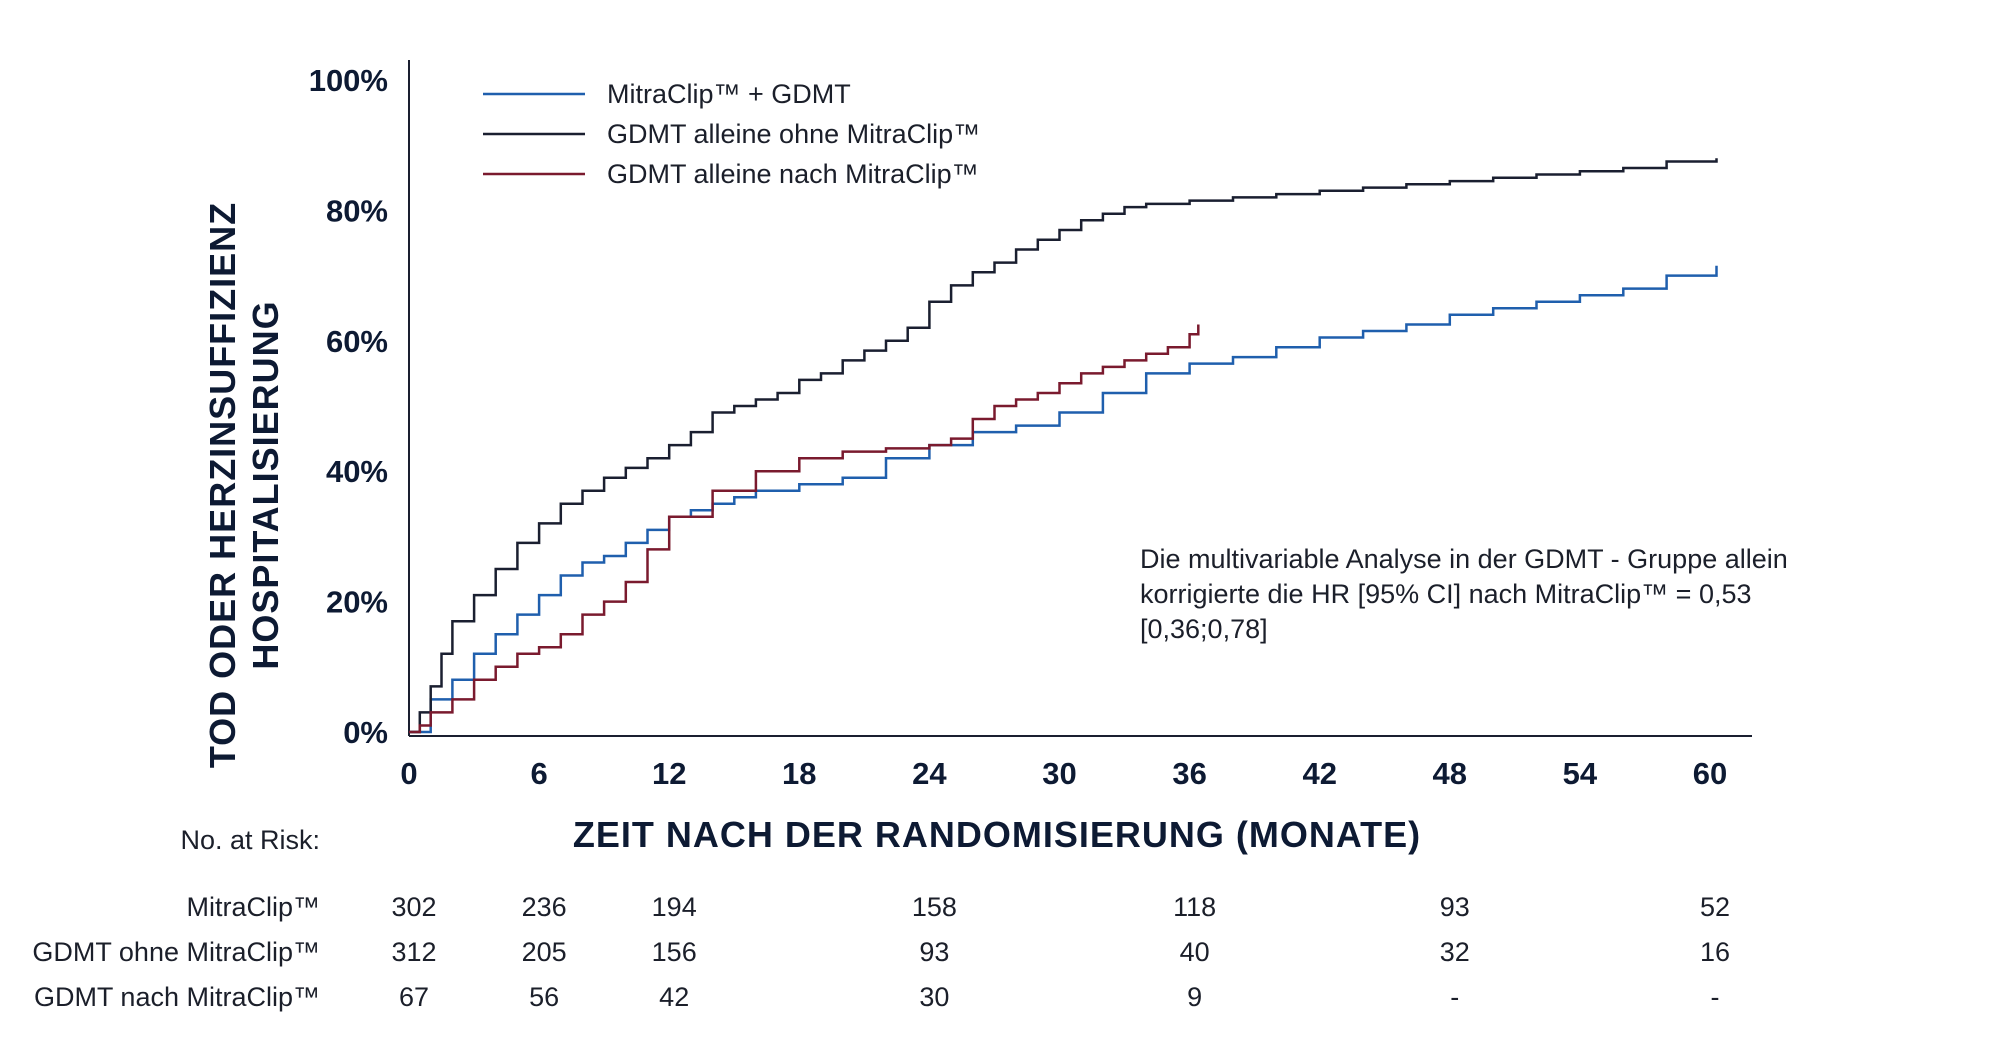  Describe the element at coordinates (357, 471) in the screenshot. I see `y-tick-label: 40%` at that location.